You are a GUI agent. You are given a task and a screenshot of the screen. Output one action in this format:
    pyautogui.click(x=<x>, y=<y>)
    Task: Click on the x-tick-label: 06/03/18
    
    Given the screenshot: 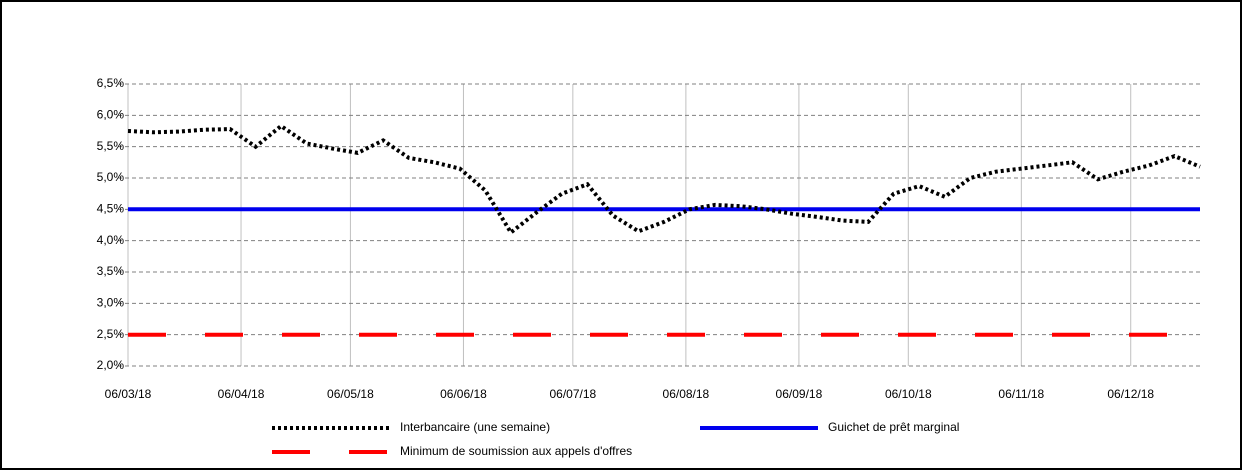 What is the action you would take?
    pyautogui.click(x=128, y=394)
    